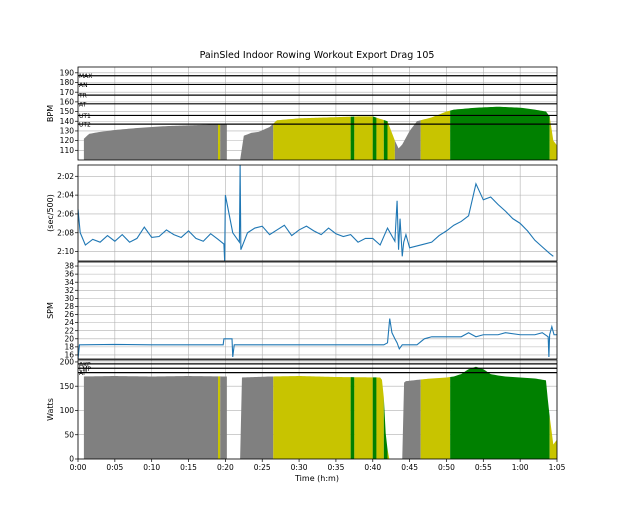  What do you see at coordinates (69, 314) in the screenshot?
I see `y-tick-label: 26` at bounding box center [69, 314].